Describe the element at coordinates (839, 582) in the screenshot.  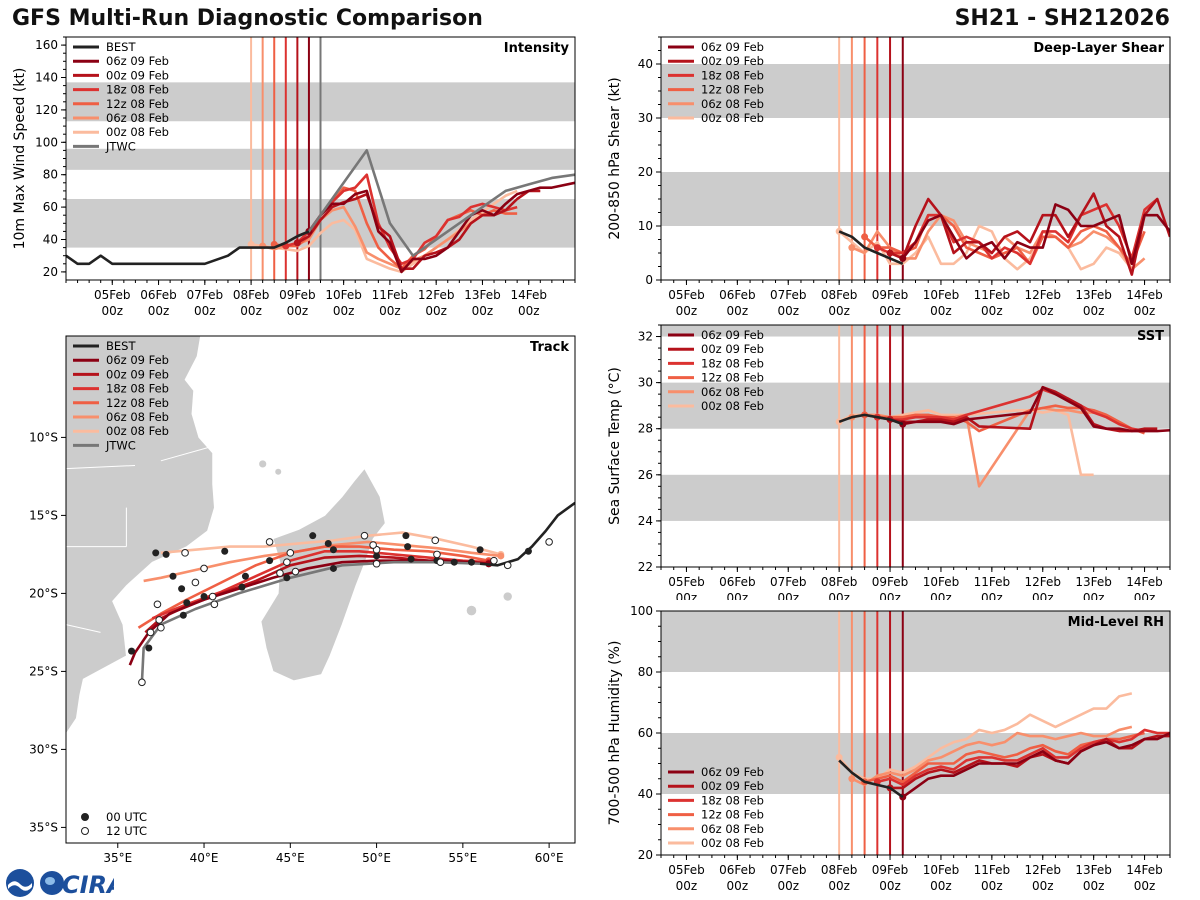
I see `sst-xtick-day: 08Feb` at that location.